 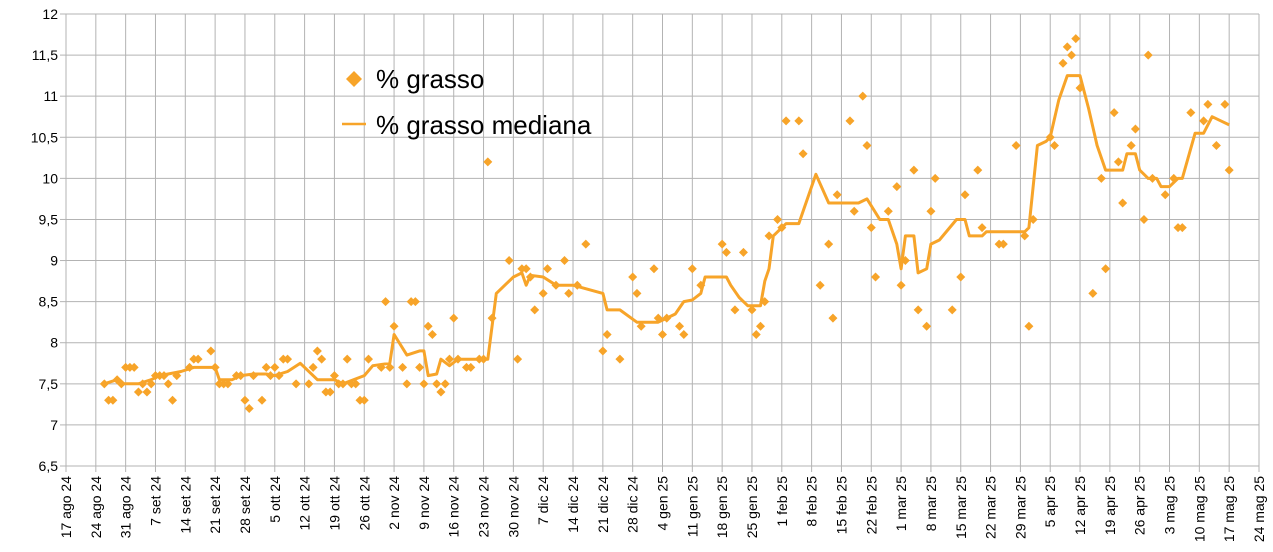 What do you see at coordinates (603, 504) in the screenshot?
I see `x-tick-label: 21 dic 24` at bounding box center [603, 504].